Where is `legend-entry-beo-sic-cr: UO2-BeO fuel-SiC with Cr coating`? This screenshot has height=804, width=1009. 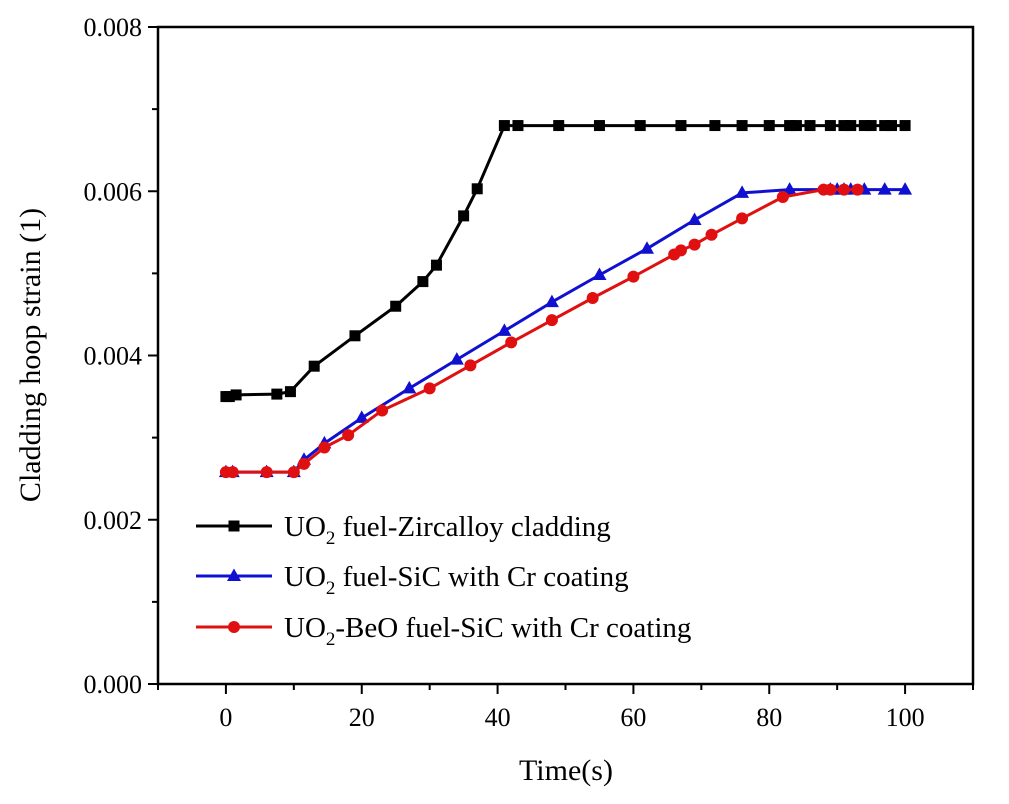
legend-entry-beo-sic-cr: UO2-BeO fuel-SiC with Cr coating is located at coordinates (443, 631).